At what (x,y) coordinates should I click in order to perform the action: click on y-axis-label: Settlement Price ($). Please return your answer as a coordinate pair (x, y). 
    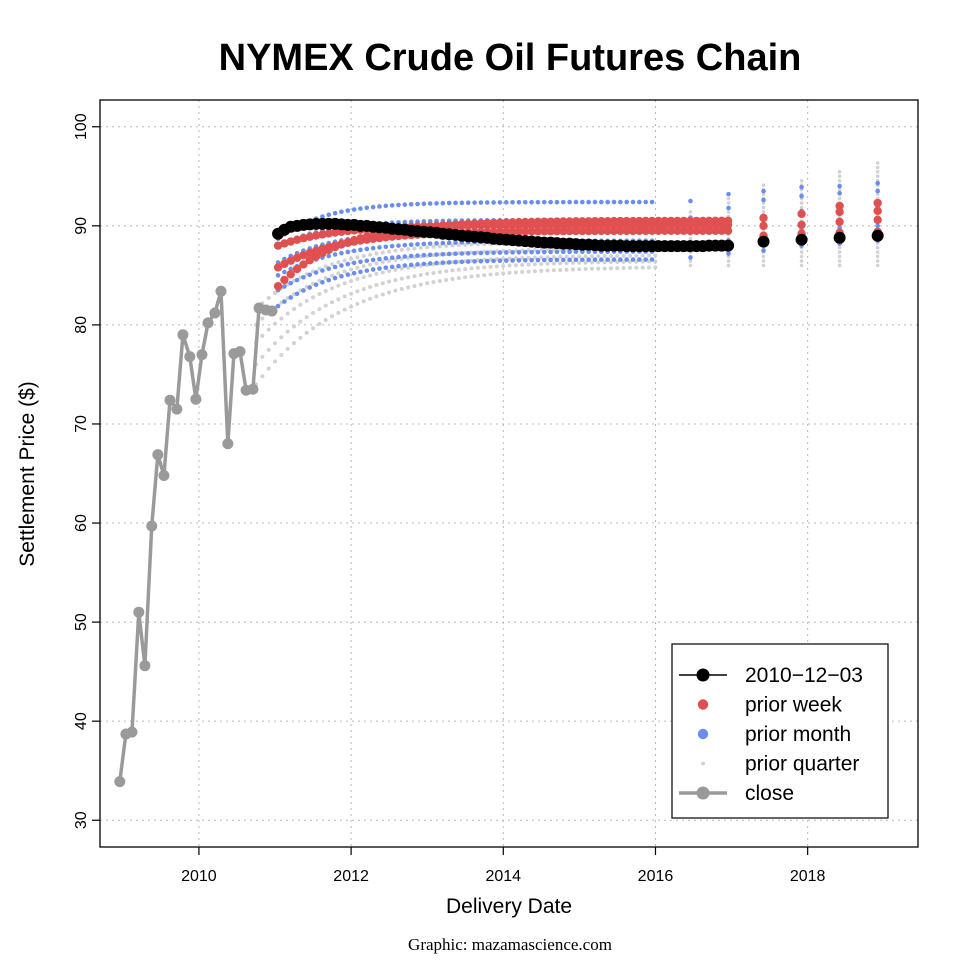
    Looking at the image, I should click on (27, 474).